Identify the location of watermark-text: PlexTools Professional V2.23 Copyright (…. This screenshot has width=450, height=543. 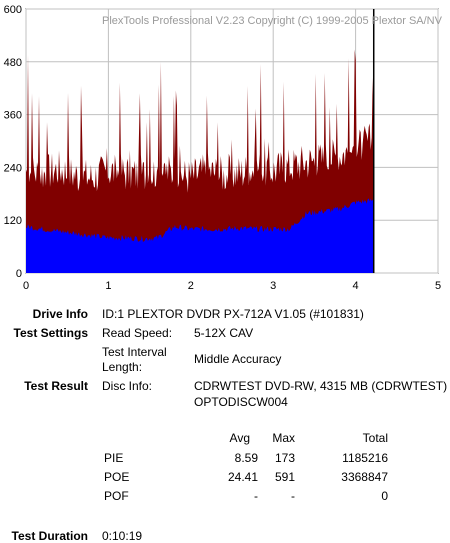
(272, 21).